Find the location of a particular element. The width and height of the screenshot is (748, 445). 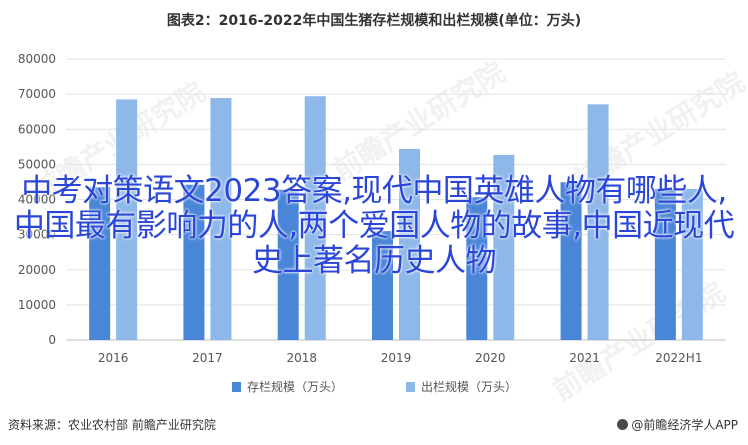

y-tick-label: 20000 is located at coordinates (37, 270).